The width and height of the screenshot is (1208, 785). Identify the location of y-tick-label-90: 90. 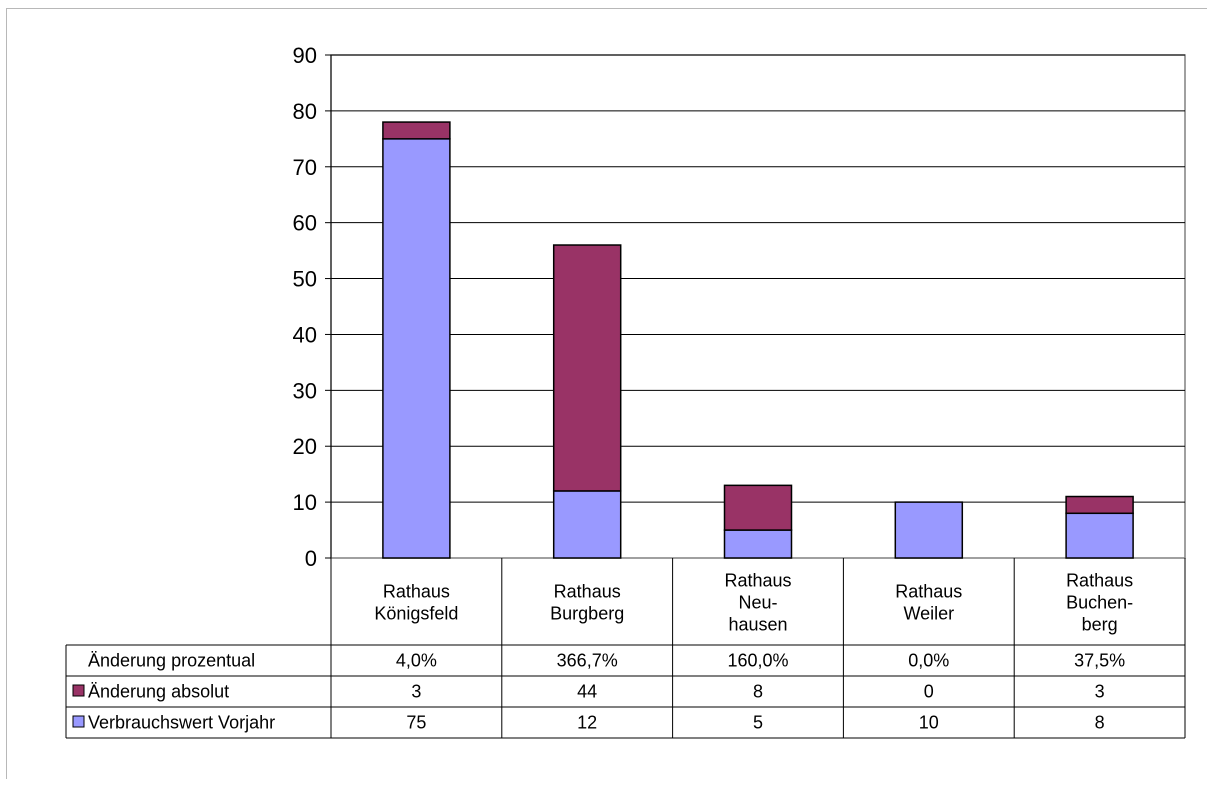
(305, 55).